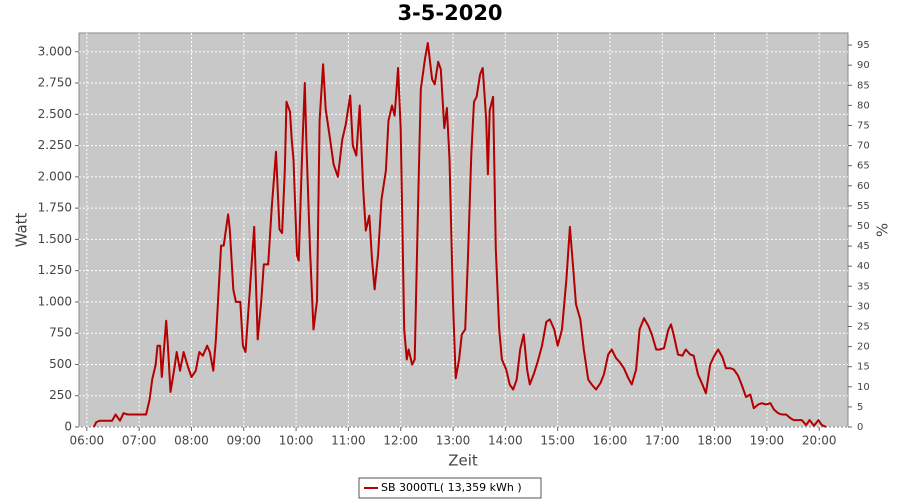 The width and height of the screenshot is (900, 500). What do you see at coordinates (55, 239) in the screenshot?
I see `y-tick-label: 1.500` at bounding box center [55, 239].